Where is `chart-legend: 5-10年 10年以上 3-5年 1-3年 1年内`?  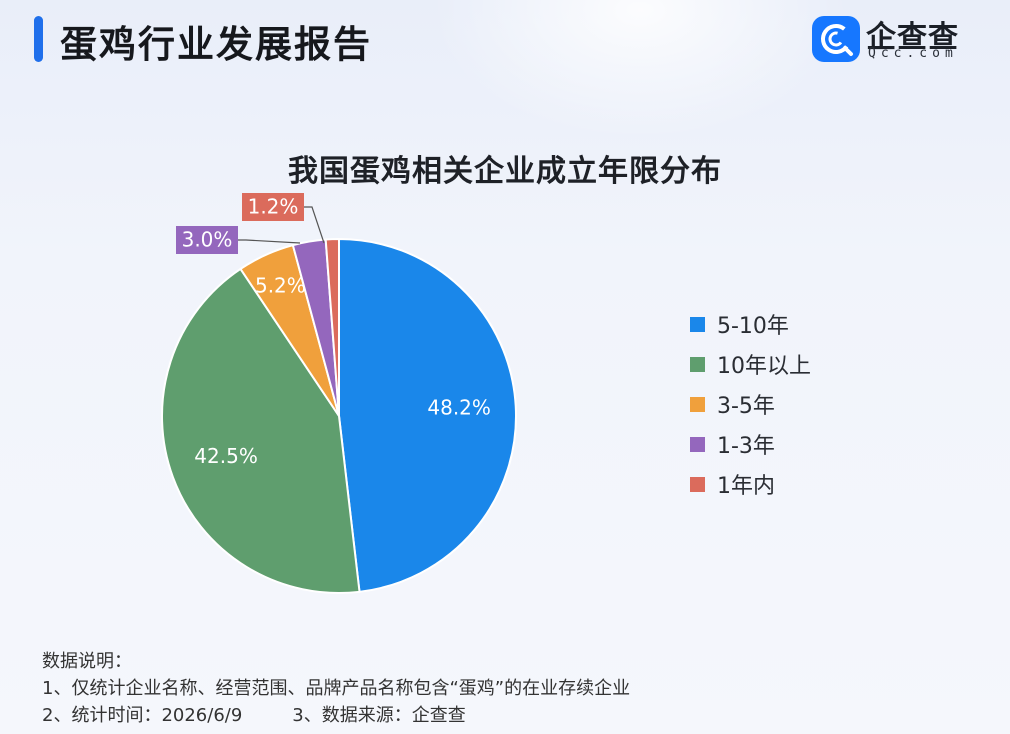
chart-legend: 5-10年 10年以上 3-5年 1-3年 1年内 is located at coordinates (750, 404).